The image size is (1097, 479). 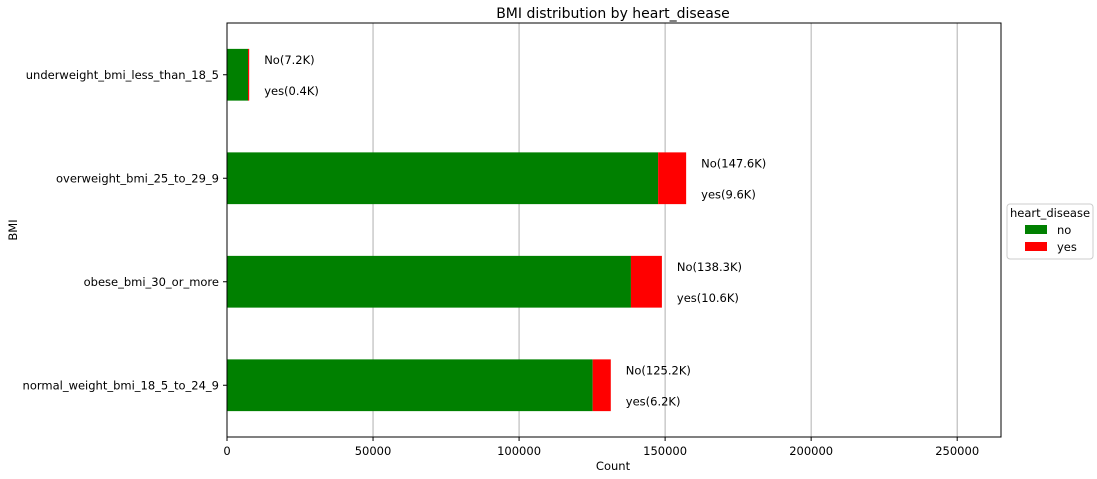 I want to click on data-label-no: No(125.2K), so click(x=658, y=370).